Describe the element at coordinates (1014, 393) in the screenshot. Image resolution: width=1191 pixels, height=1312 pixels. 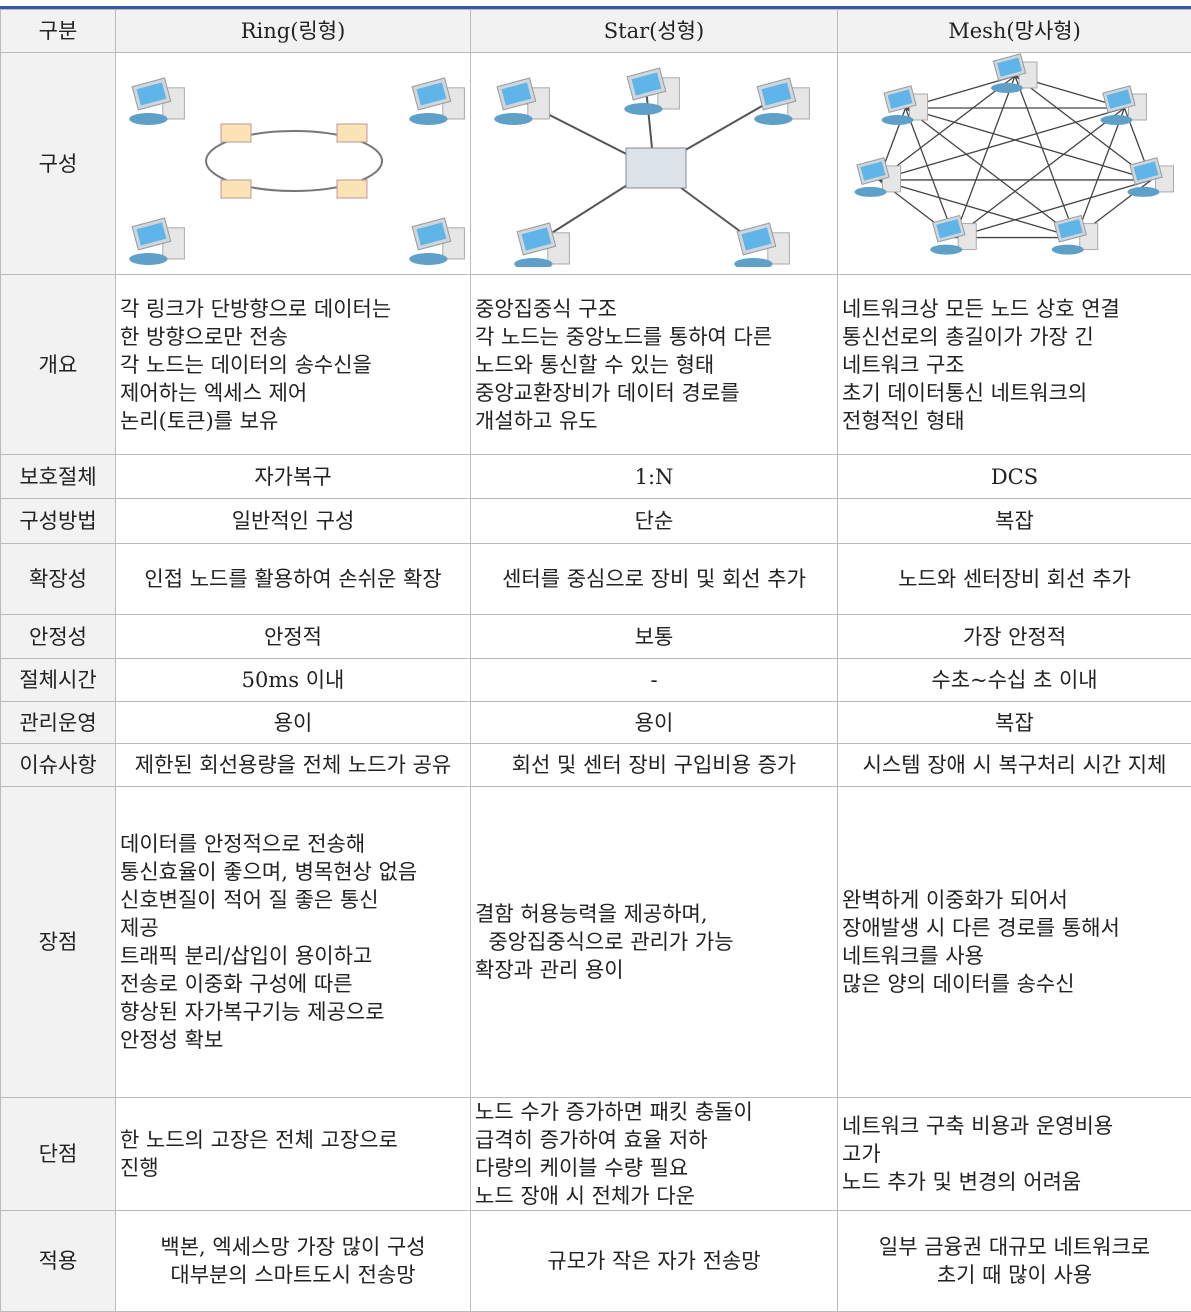
I see `cell-line: 초기 데이터통신 네트워크의` at that location.